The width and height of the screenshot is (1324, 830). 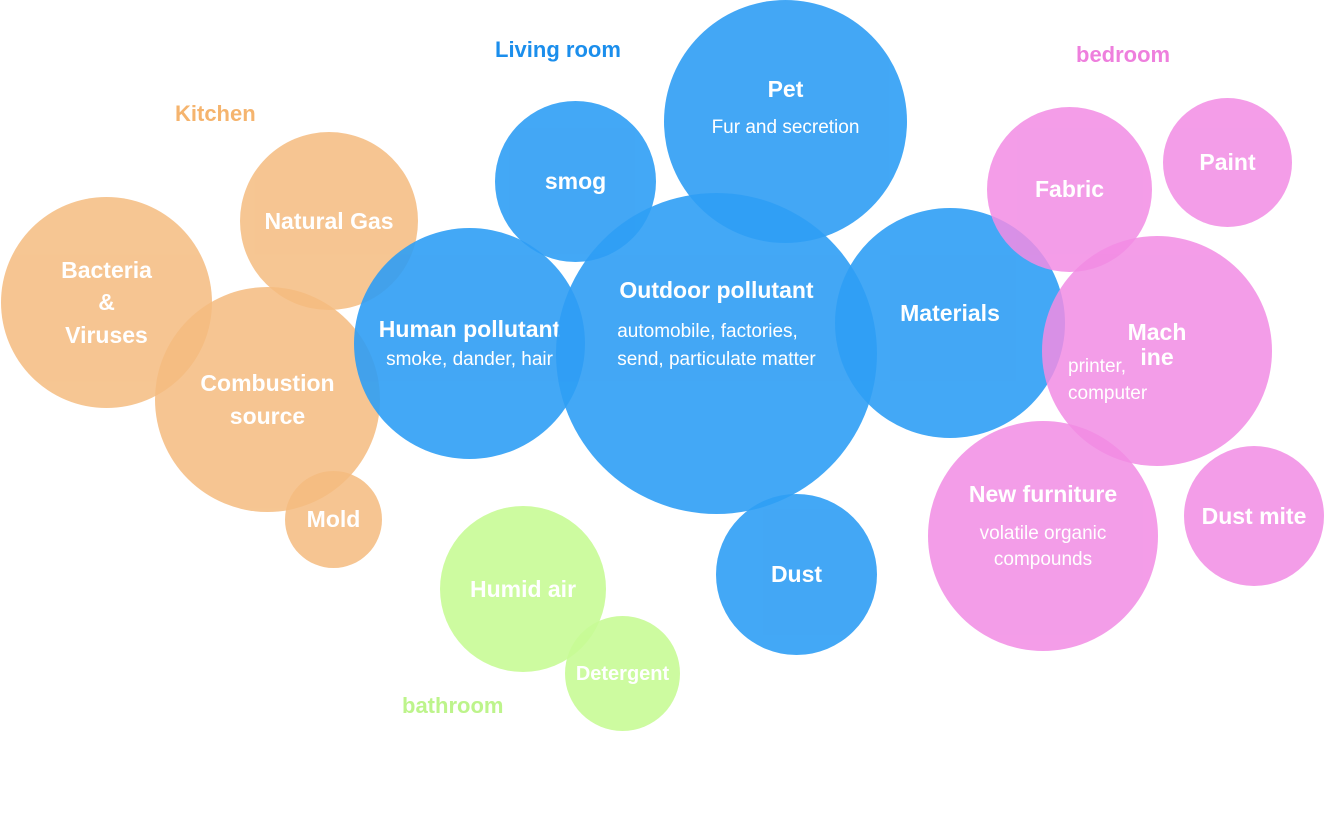 What do you see at coordinates (1123, 54) in the screenshot?
I see `room-label-bedroom: bedroom` at bounding box center [1123, 54].